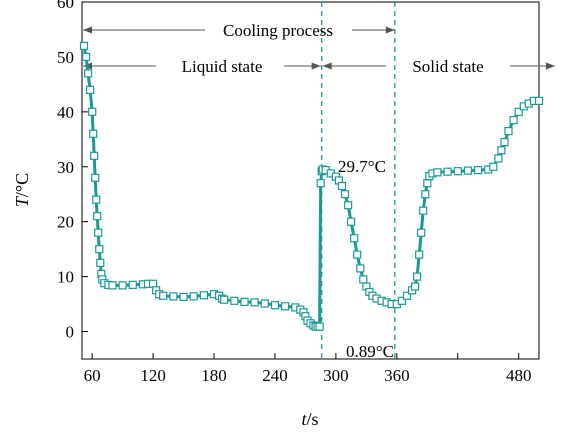 The height and width of the screenshot is (436, 571). Describe the element at coordinates (275, 375) in the screenshot. I see `x-tick-label: 240` at that location.